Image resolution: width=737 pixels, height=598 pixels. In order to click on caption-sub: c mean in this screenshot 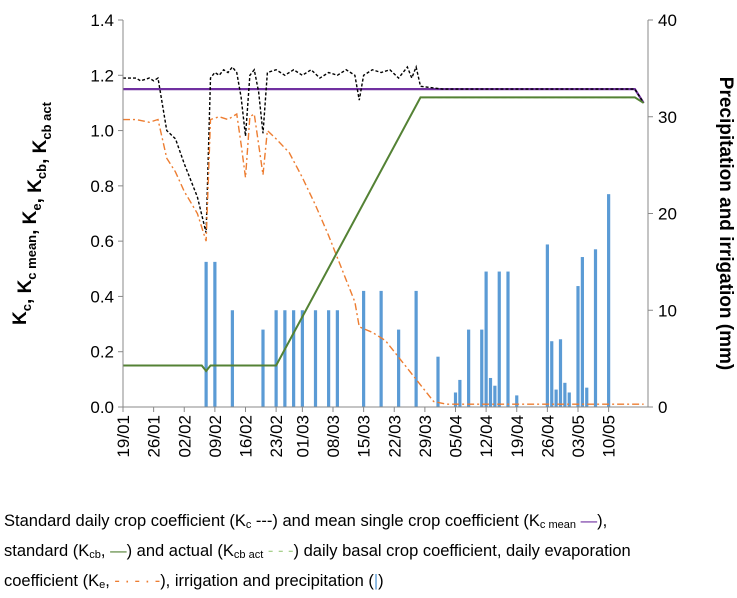, I will do `click(557, 525)`.